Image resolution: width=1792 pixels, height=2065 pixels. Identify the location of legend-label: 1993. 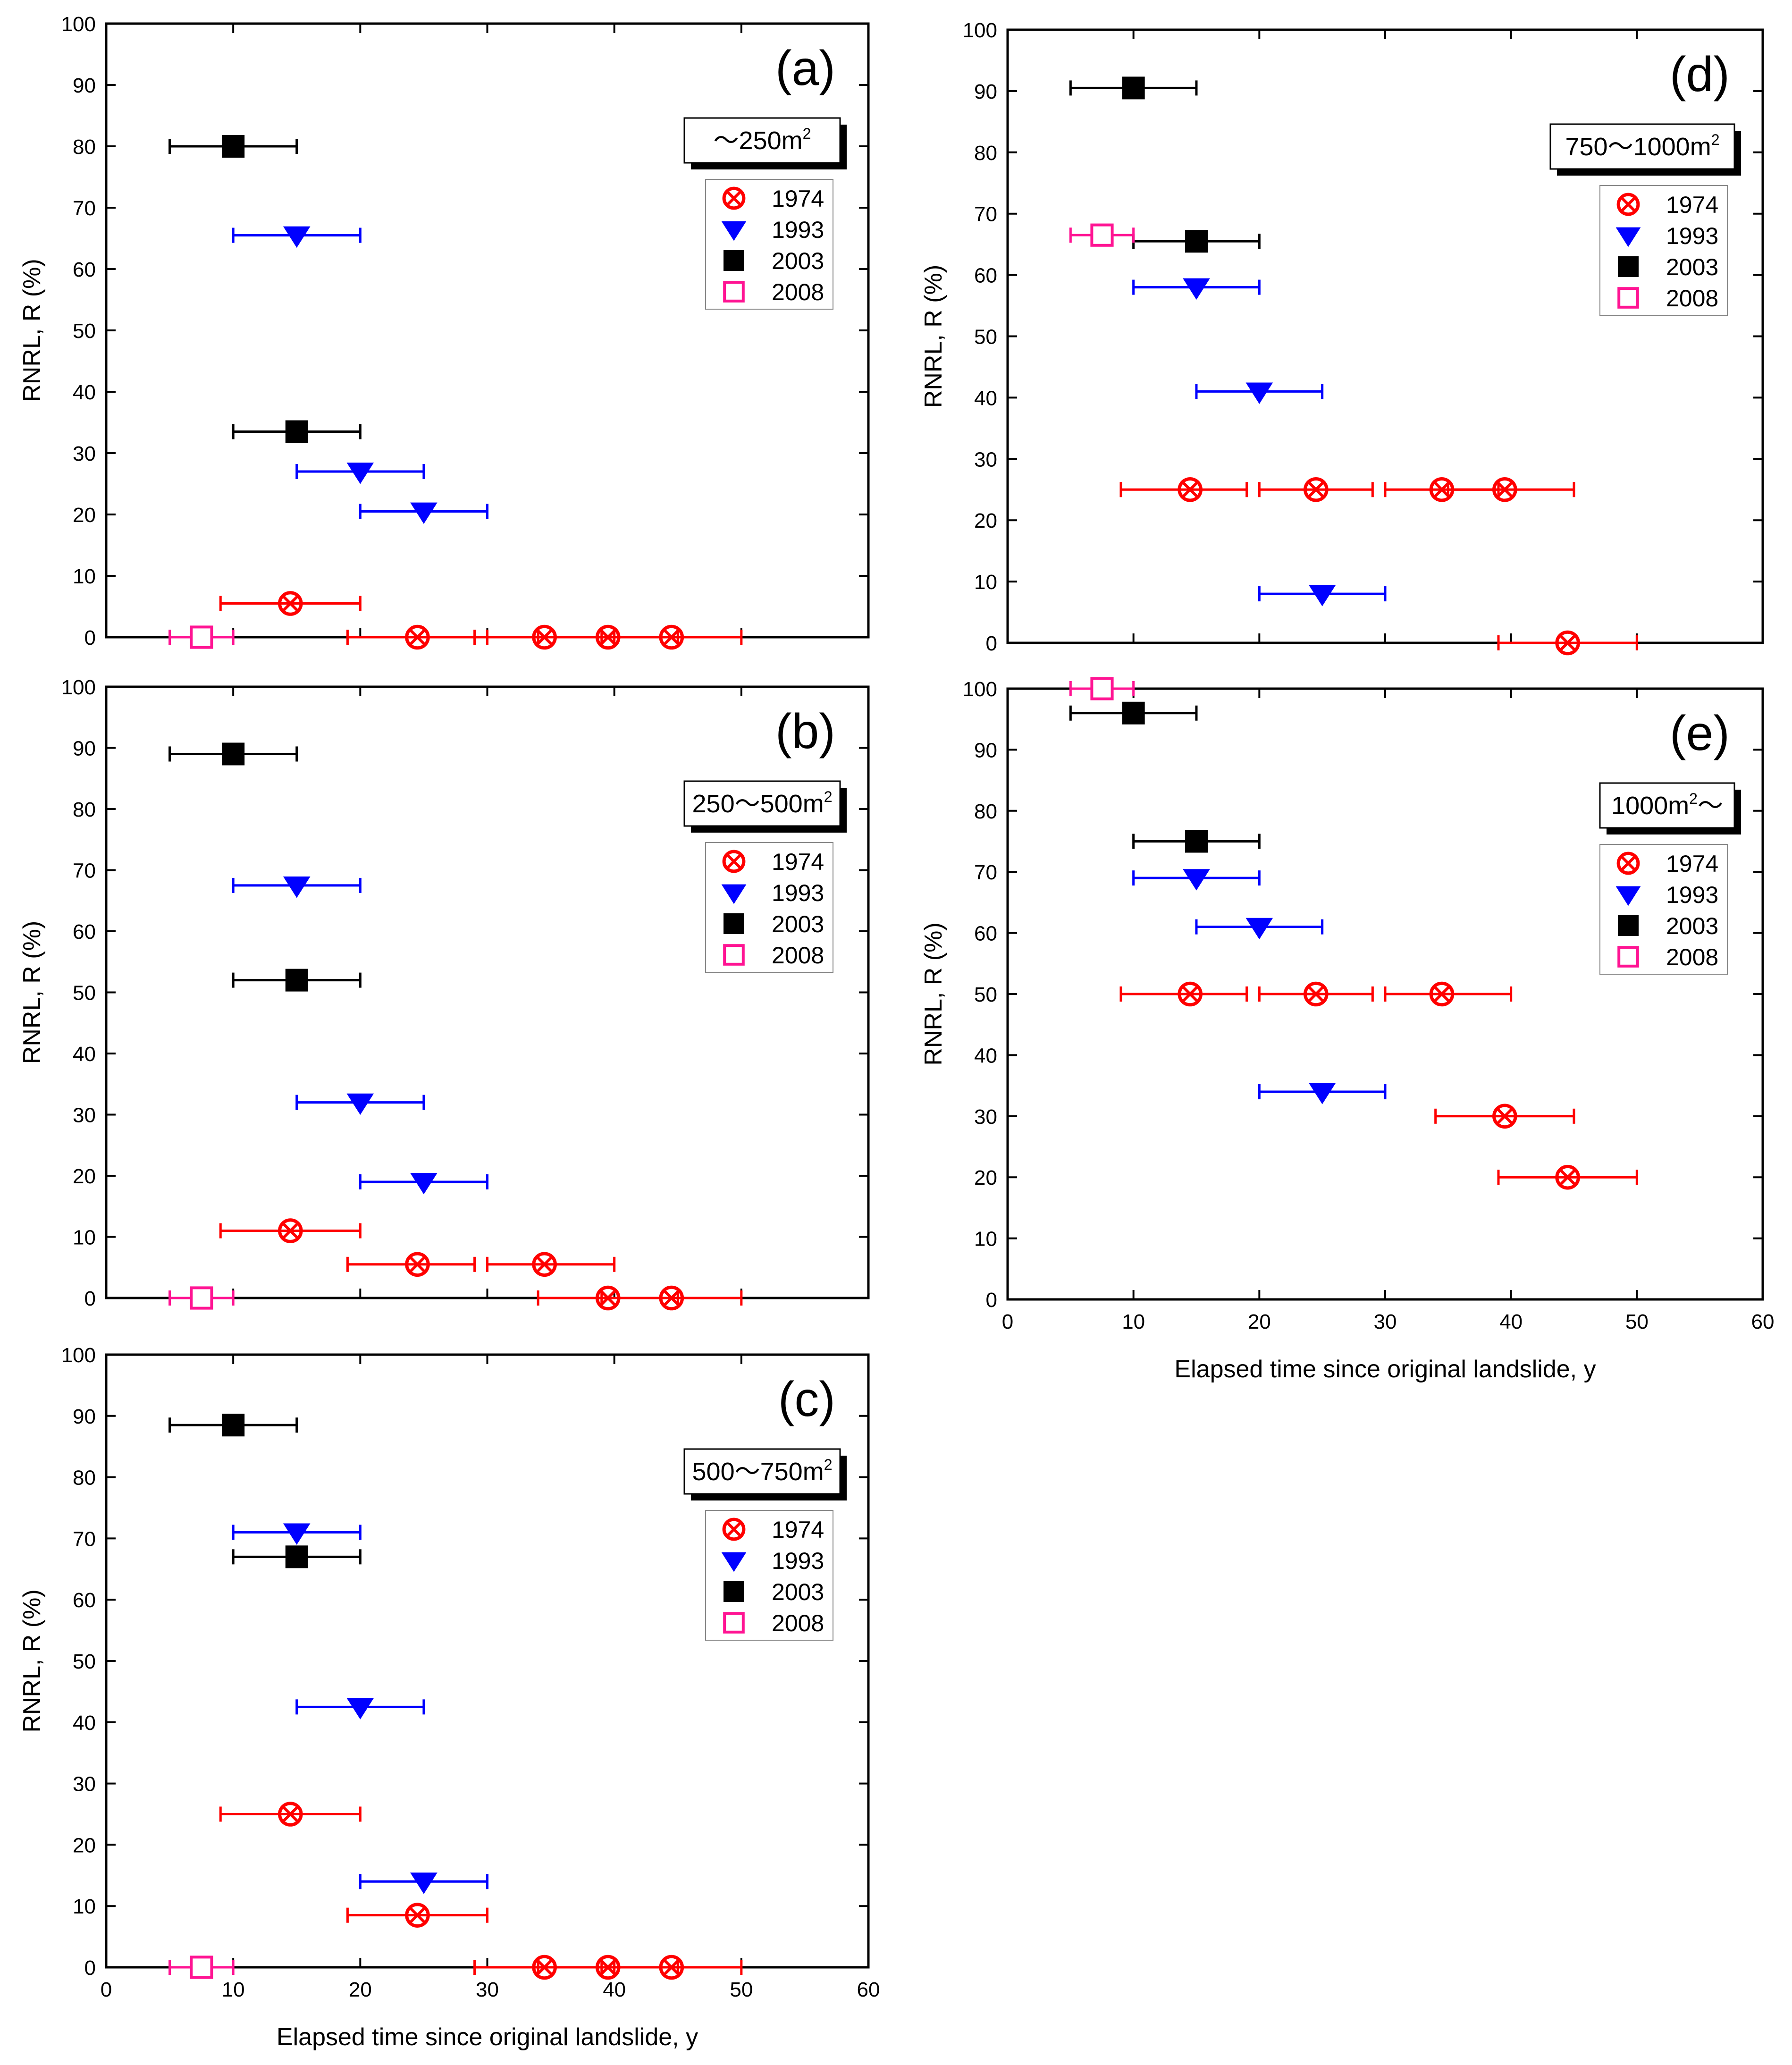
(1692, 895).